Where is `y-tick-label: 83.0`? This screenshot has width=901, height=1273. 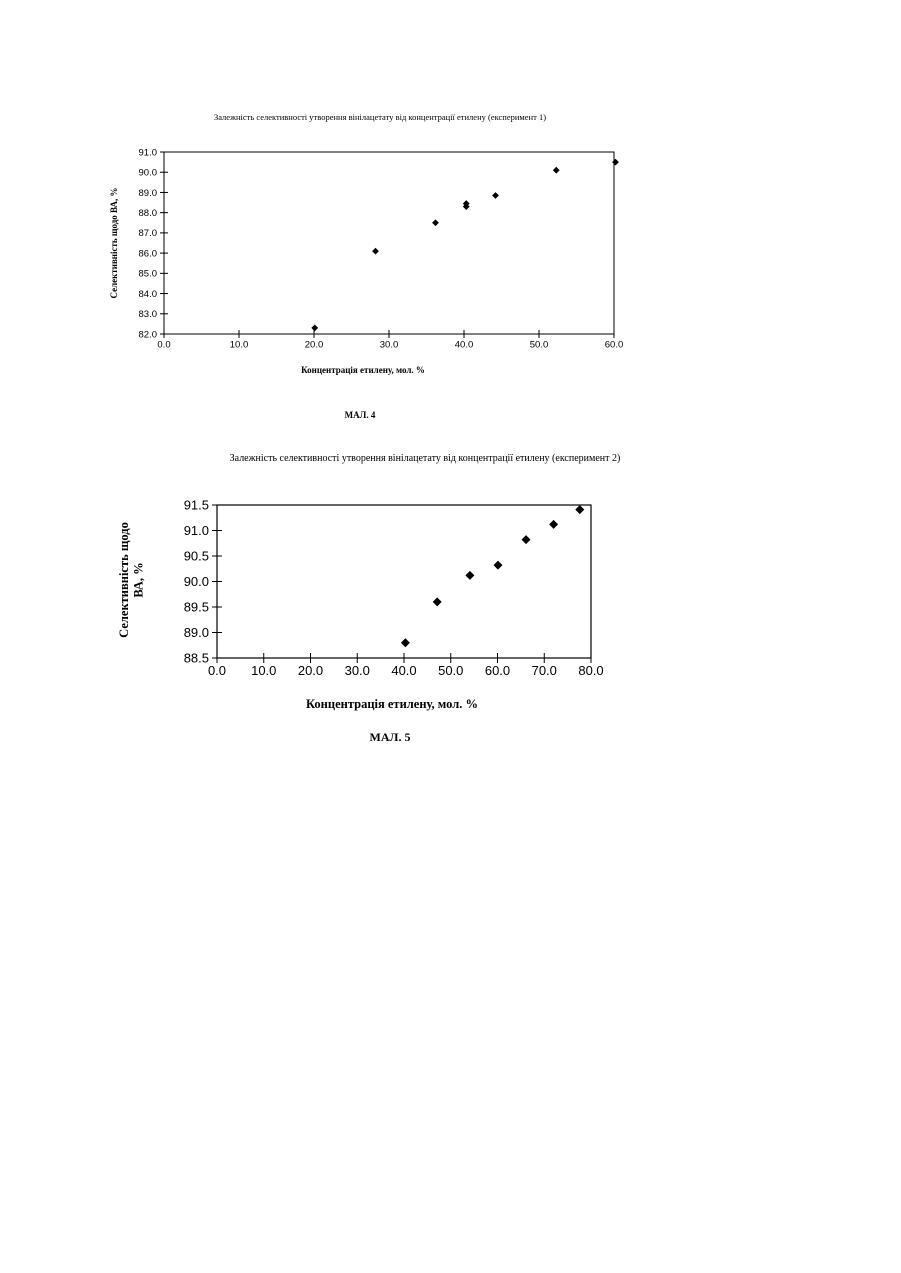 y-tick-label: 83.0 is located at coordinates (148, 314).